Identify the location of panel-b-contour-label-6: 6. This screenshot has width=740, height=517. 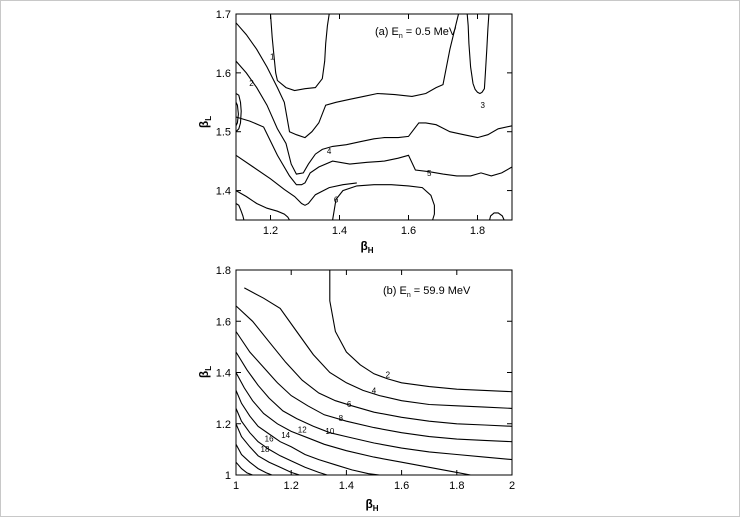
(349, 404).